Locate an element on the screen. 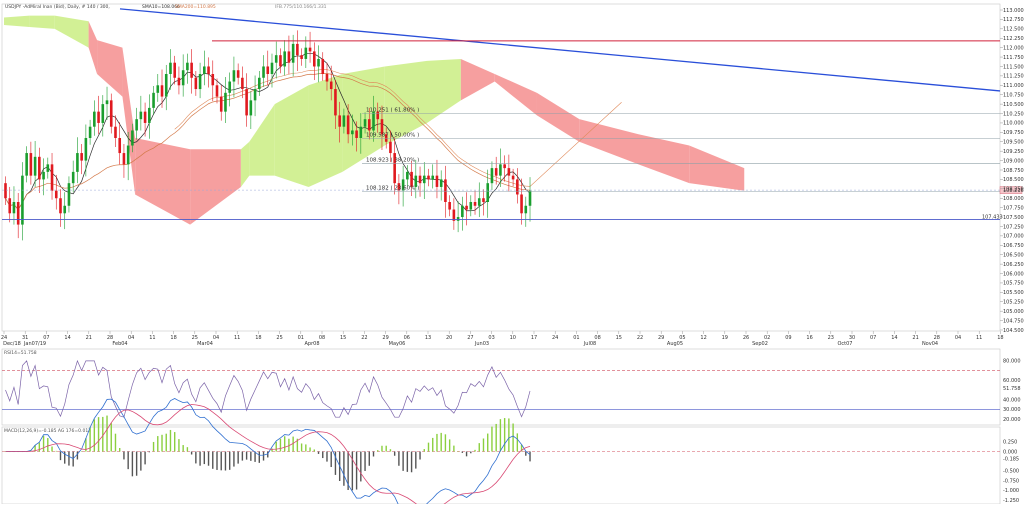 The width and height of the screenshot is (1024, 508). macd-tick-label: -1.000 is located at coordinates (1011, 491).